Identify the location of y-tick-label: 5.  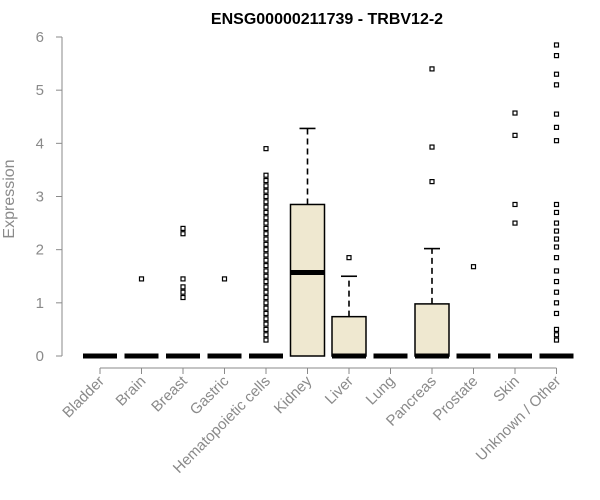
(40, 90).